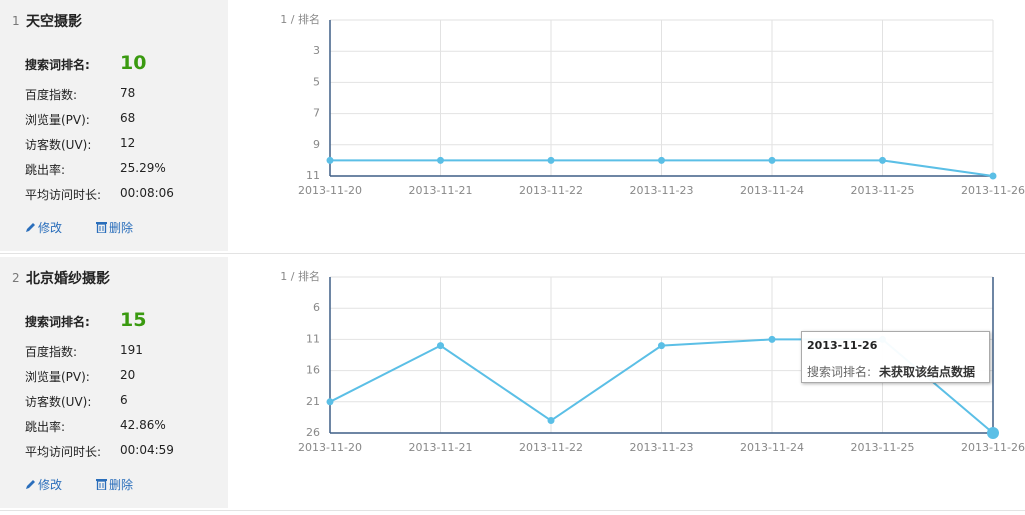 This screenshot has height=515, width=1025. Describe the element at coordinates (895, 357) in the screenshot. I see `tooltip: 2013-11-26 搜索词排名: 未获取该结点数据` at that location.